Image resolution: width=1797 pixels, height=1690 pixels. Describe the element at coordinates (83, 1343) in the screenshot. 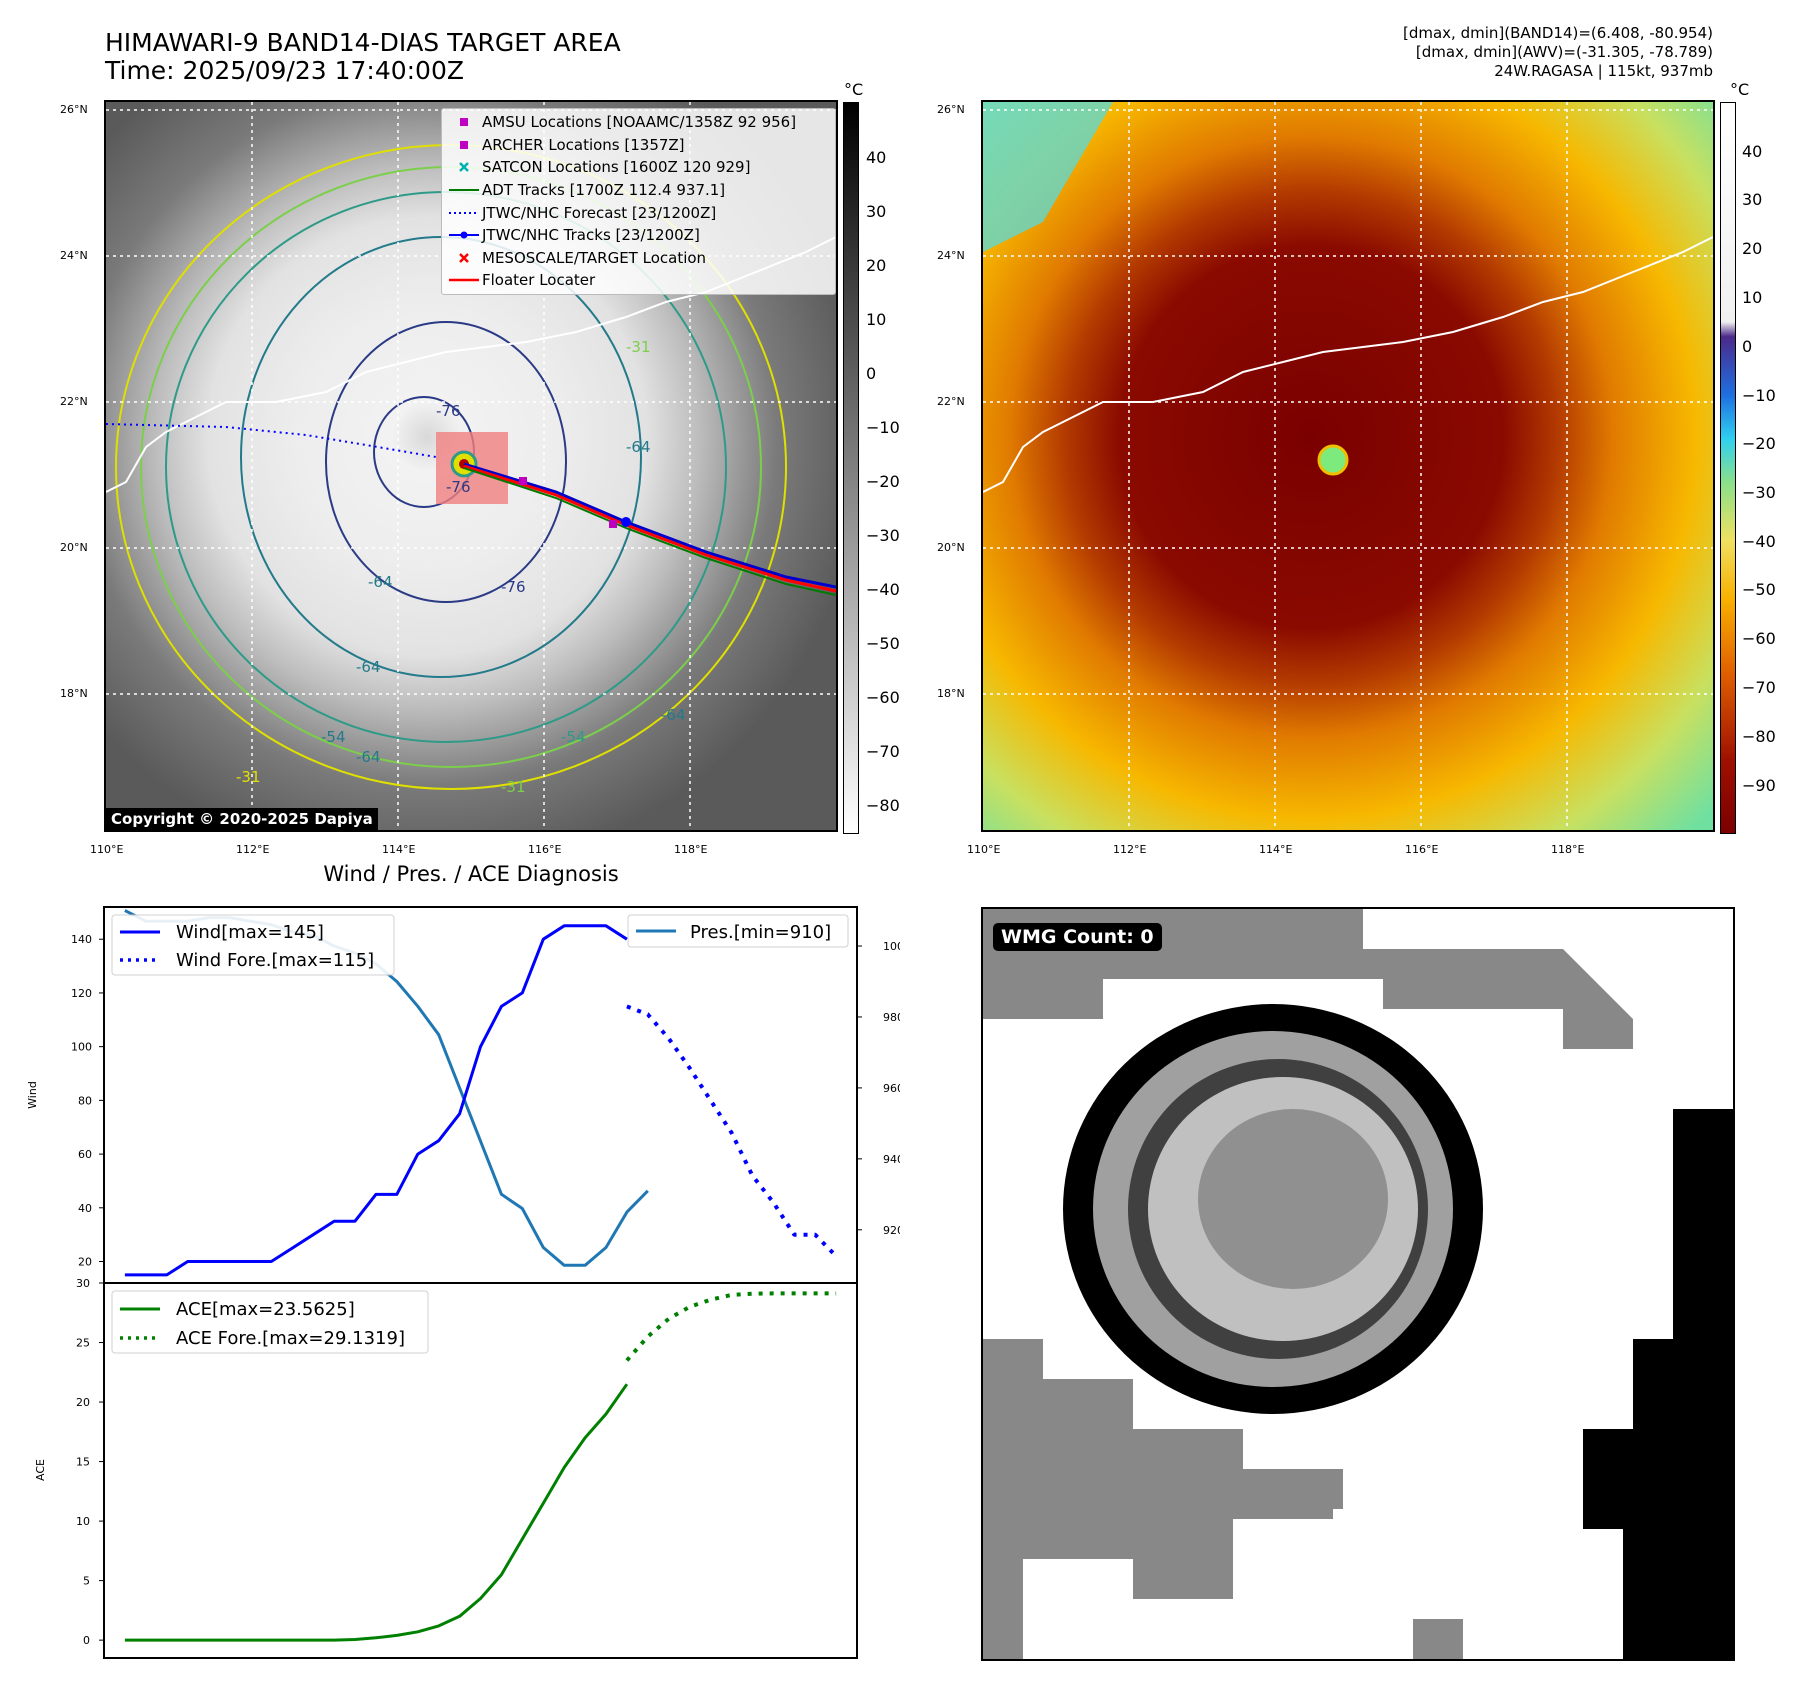

I see `ace-tick-label: 25` at that location.